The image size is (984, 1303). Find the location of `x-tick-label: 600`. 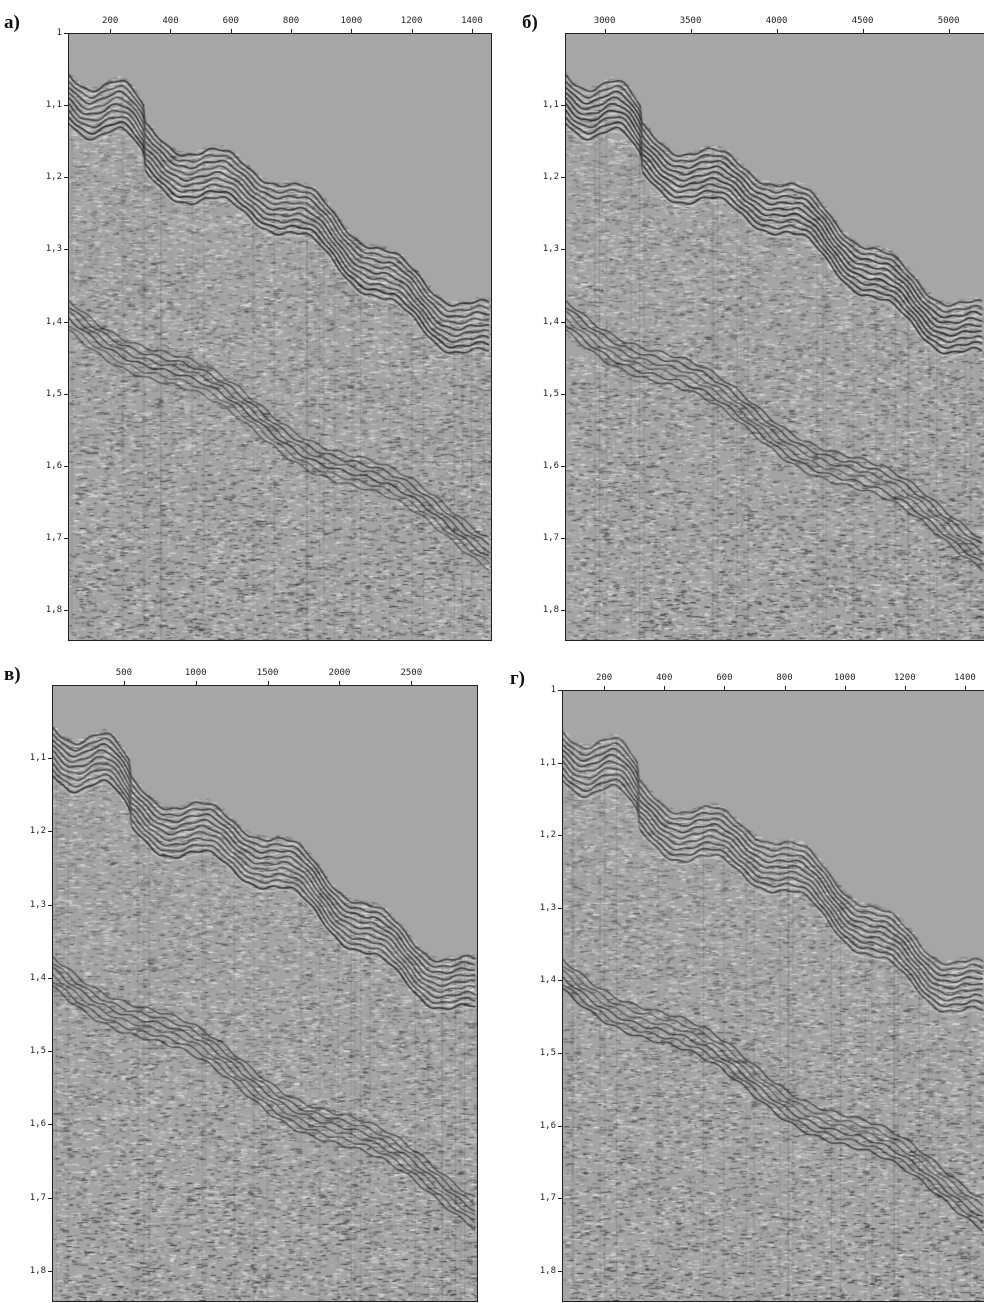

x-tick-label: 600 is located at coordinates (230, 21).